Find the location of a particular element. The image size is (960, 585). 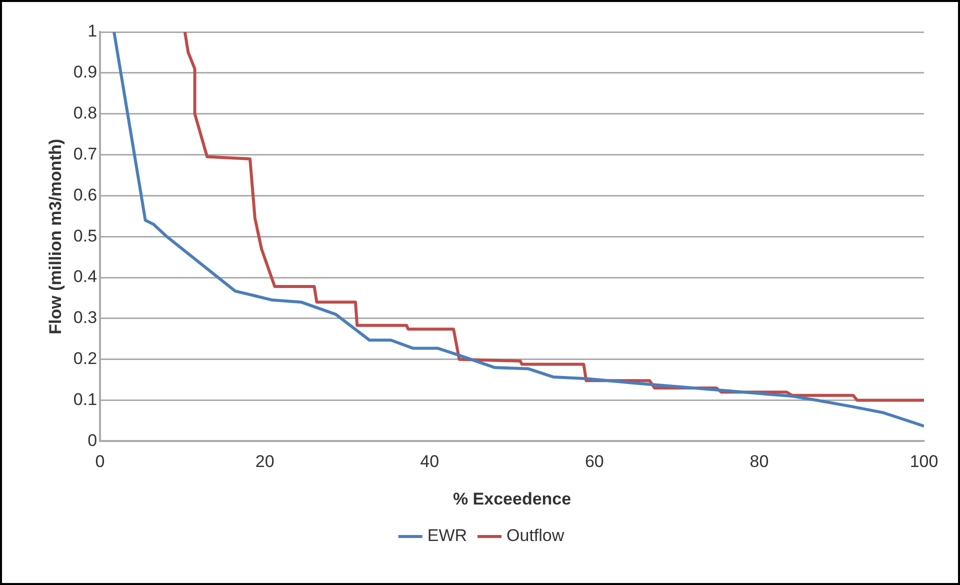

y-tick-label: 0.6 is located at coordinates (85, 194).